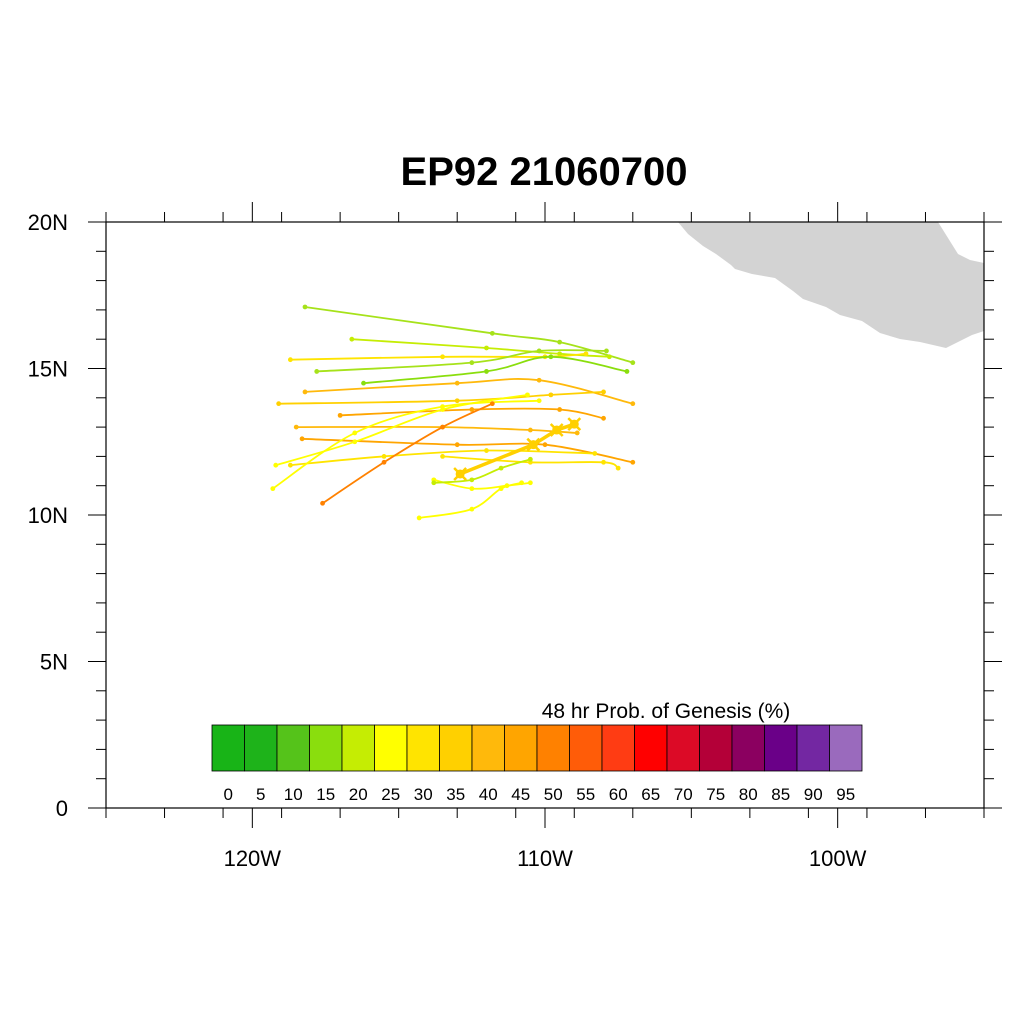 Image resolution: width=1024 pixels, height=1024 pixels. Describe the element at coordinates (666, 711) in the screenshot. I see `colorbar-title: 48 hr Prob. of Genesis (%)` at that location.